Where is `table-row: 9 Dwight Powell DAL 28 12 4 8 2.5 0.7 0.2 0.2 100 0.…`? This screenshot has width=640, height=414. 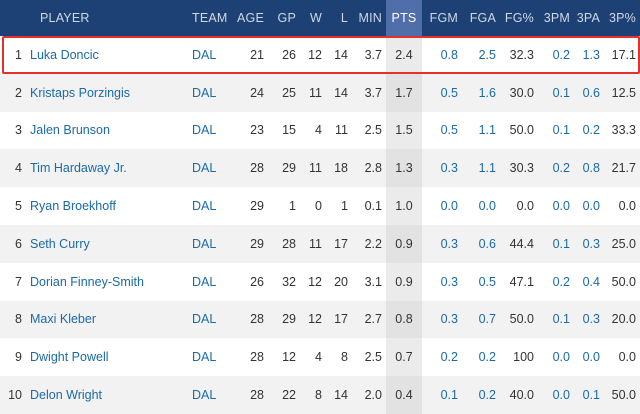 table-row: 9 Dwight Powell DAL 28 12 4 8 2.5 0.7 0.2 0.2 100 0.… is located at coordinates (320, 357).